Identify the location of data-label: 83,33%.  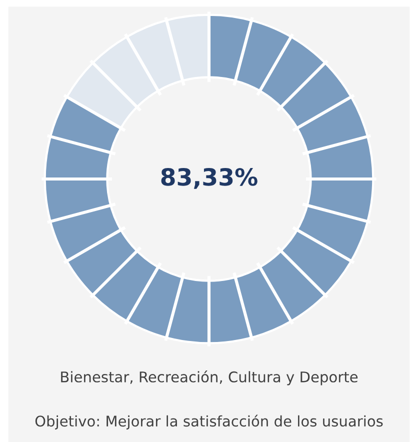
(209, 178).